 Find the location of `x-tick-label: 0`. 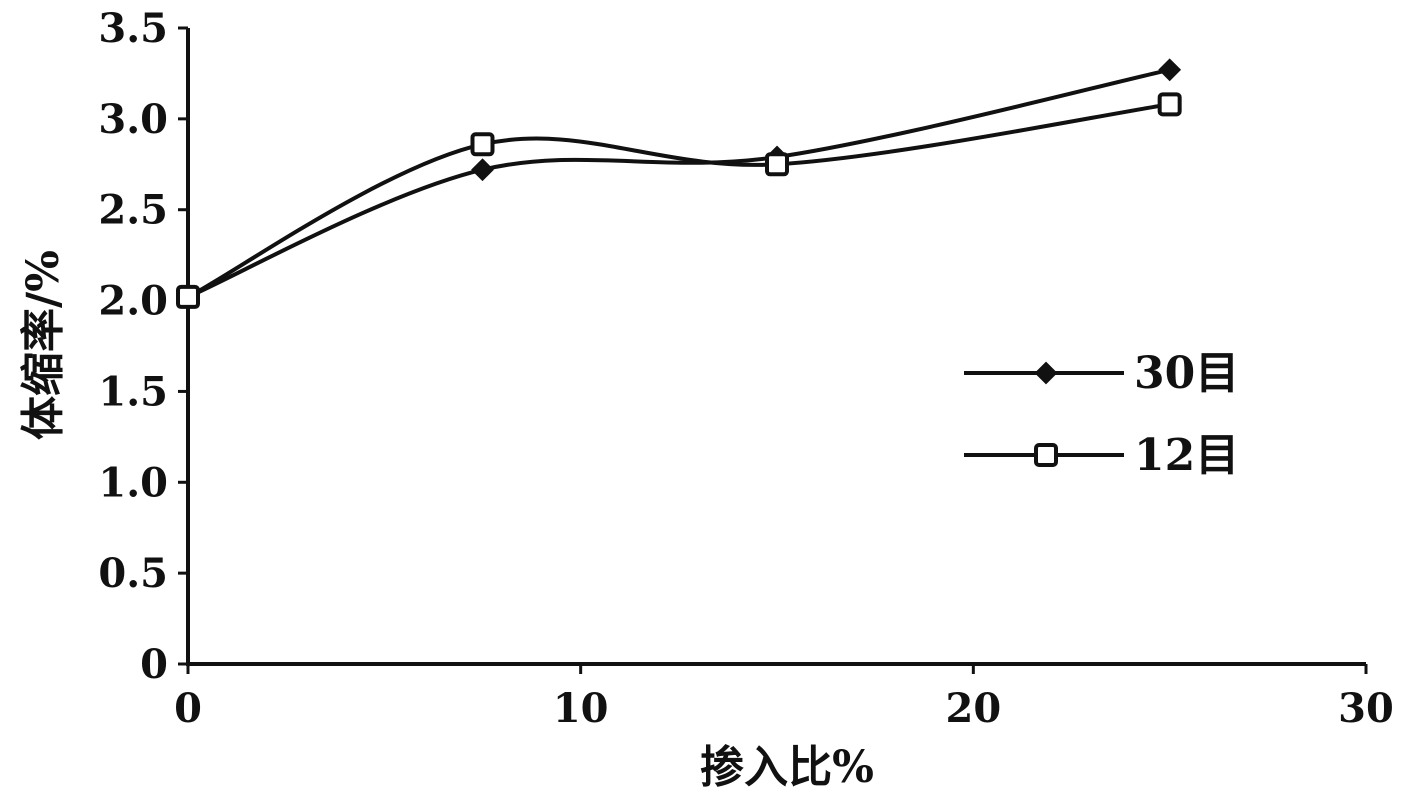

x-tick-label: 0 is located at coordinates (188, 708).